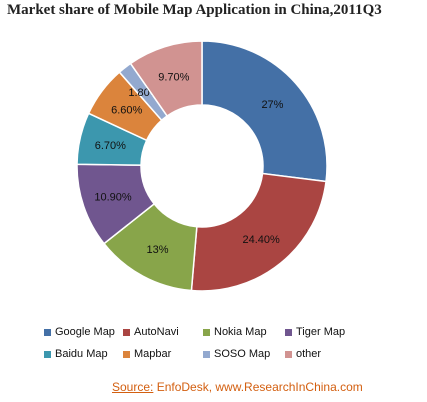  I want to click on legend-item-google-map: Google Map, so click(83, 332).